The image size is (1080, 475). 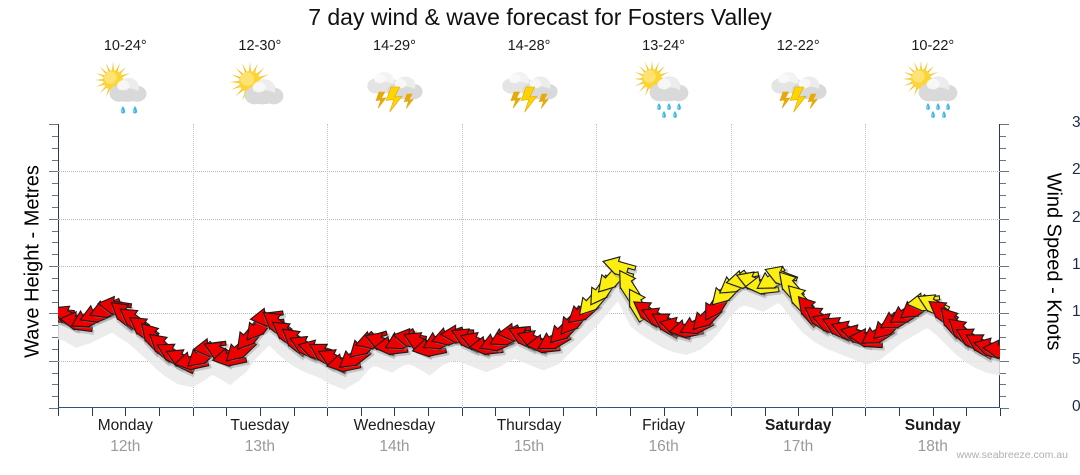 I want to click on day-label: Thursday 15th, so click(x=529, y=442).